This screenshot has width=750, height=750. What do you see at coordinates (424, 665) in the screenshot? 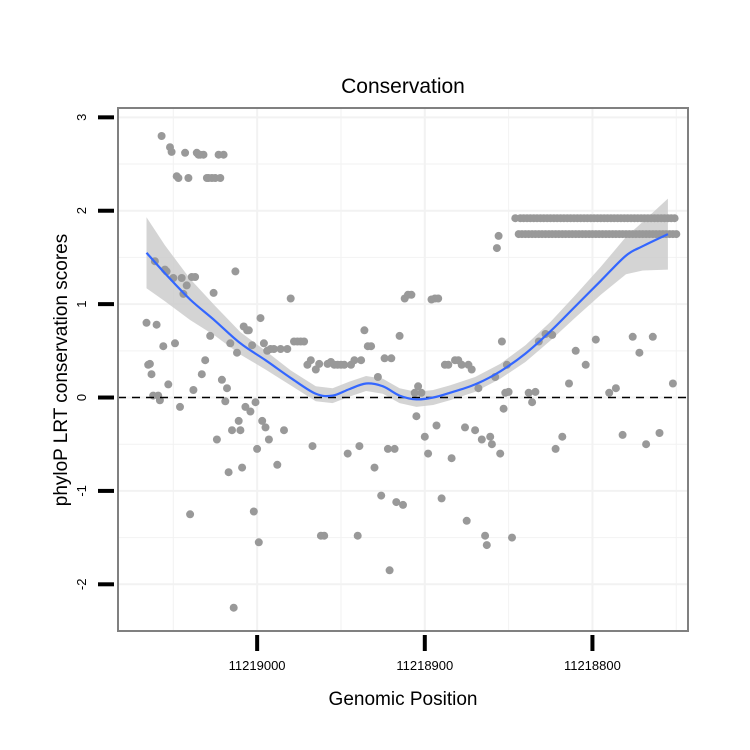
I see `x-tick-label: 11218900` at bounding box center [424, 665].